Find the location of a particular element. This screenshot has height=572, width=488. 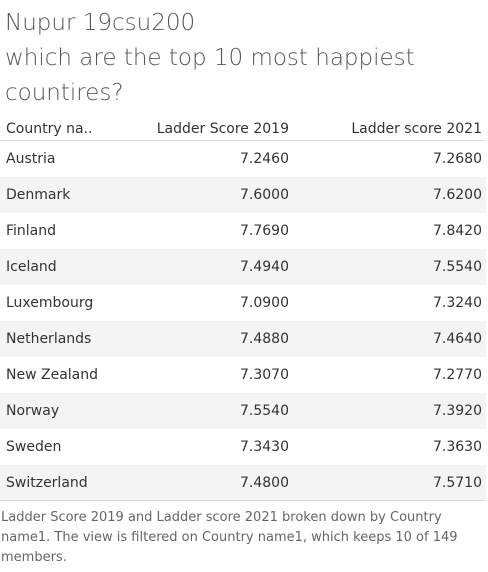

table-row: Iceland 7.4940 7.5540 is located at coordinates (243, 267).